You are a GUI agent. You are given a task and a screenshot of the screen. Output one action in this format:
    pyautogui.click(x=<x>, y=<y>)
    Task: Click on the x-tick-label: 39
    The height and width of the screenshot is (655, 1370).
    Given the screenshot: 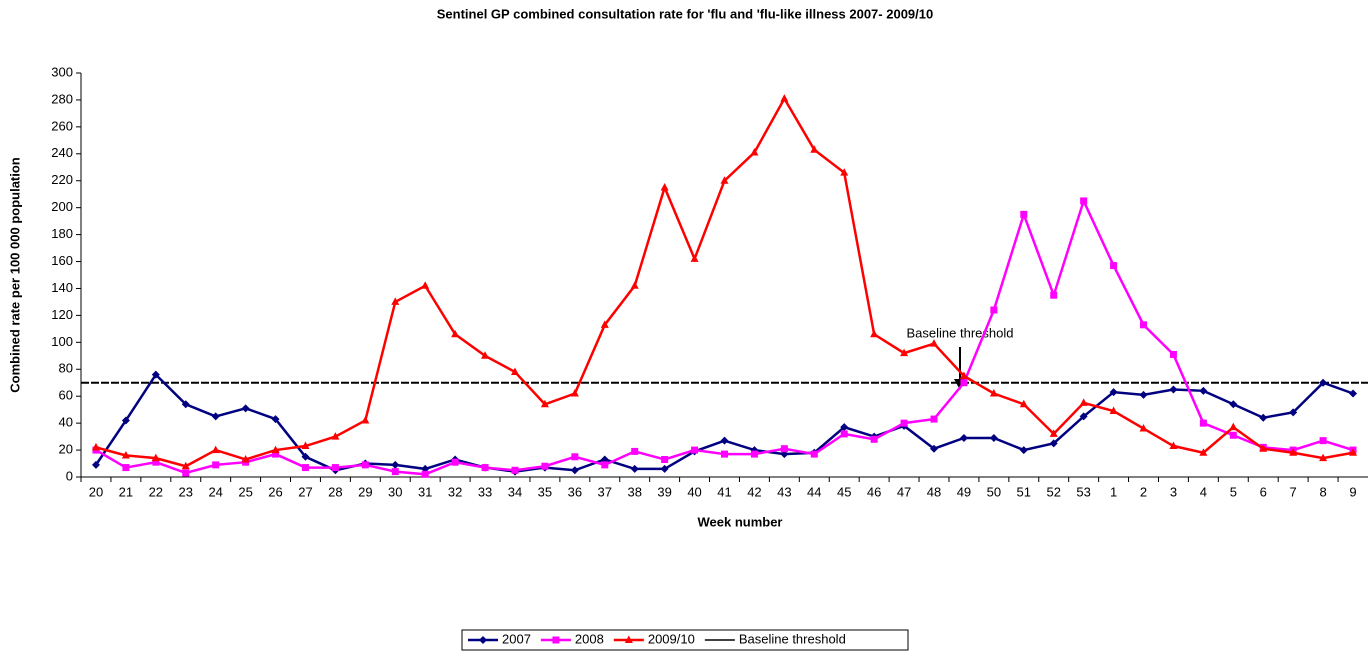 What is the action you would take?
    pyautogui.click(x=664, y=491)
    